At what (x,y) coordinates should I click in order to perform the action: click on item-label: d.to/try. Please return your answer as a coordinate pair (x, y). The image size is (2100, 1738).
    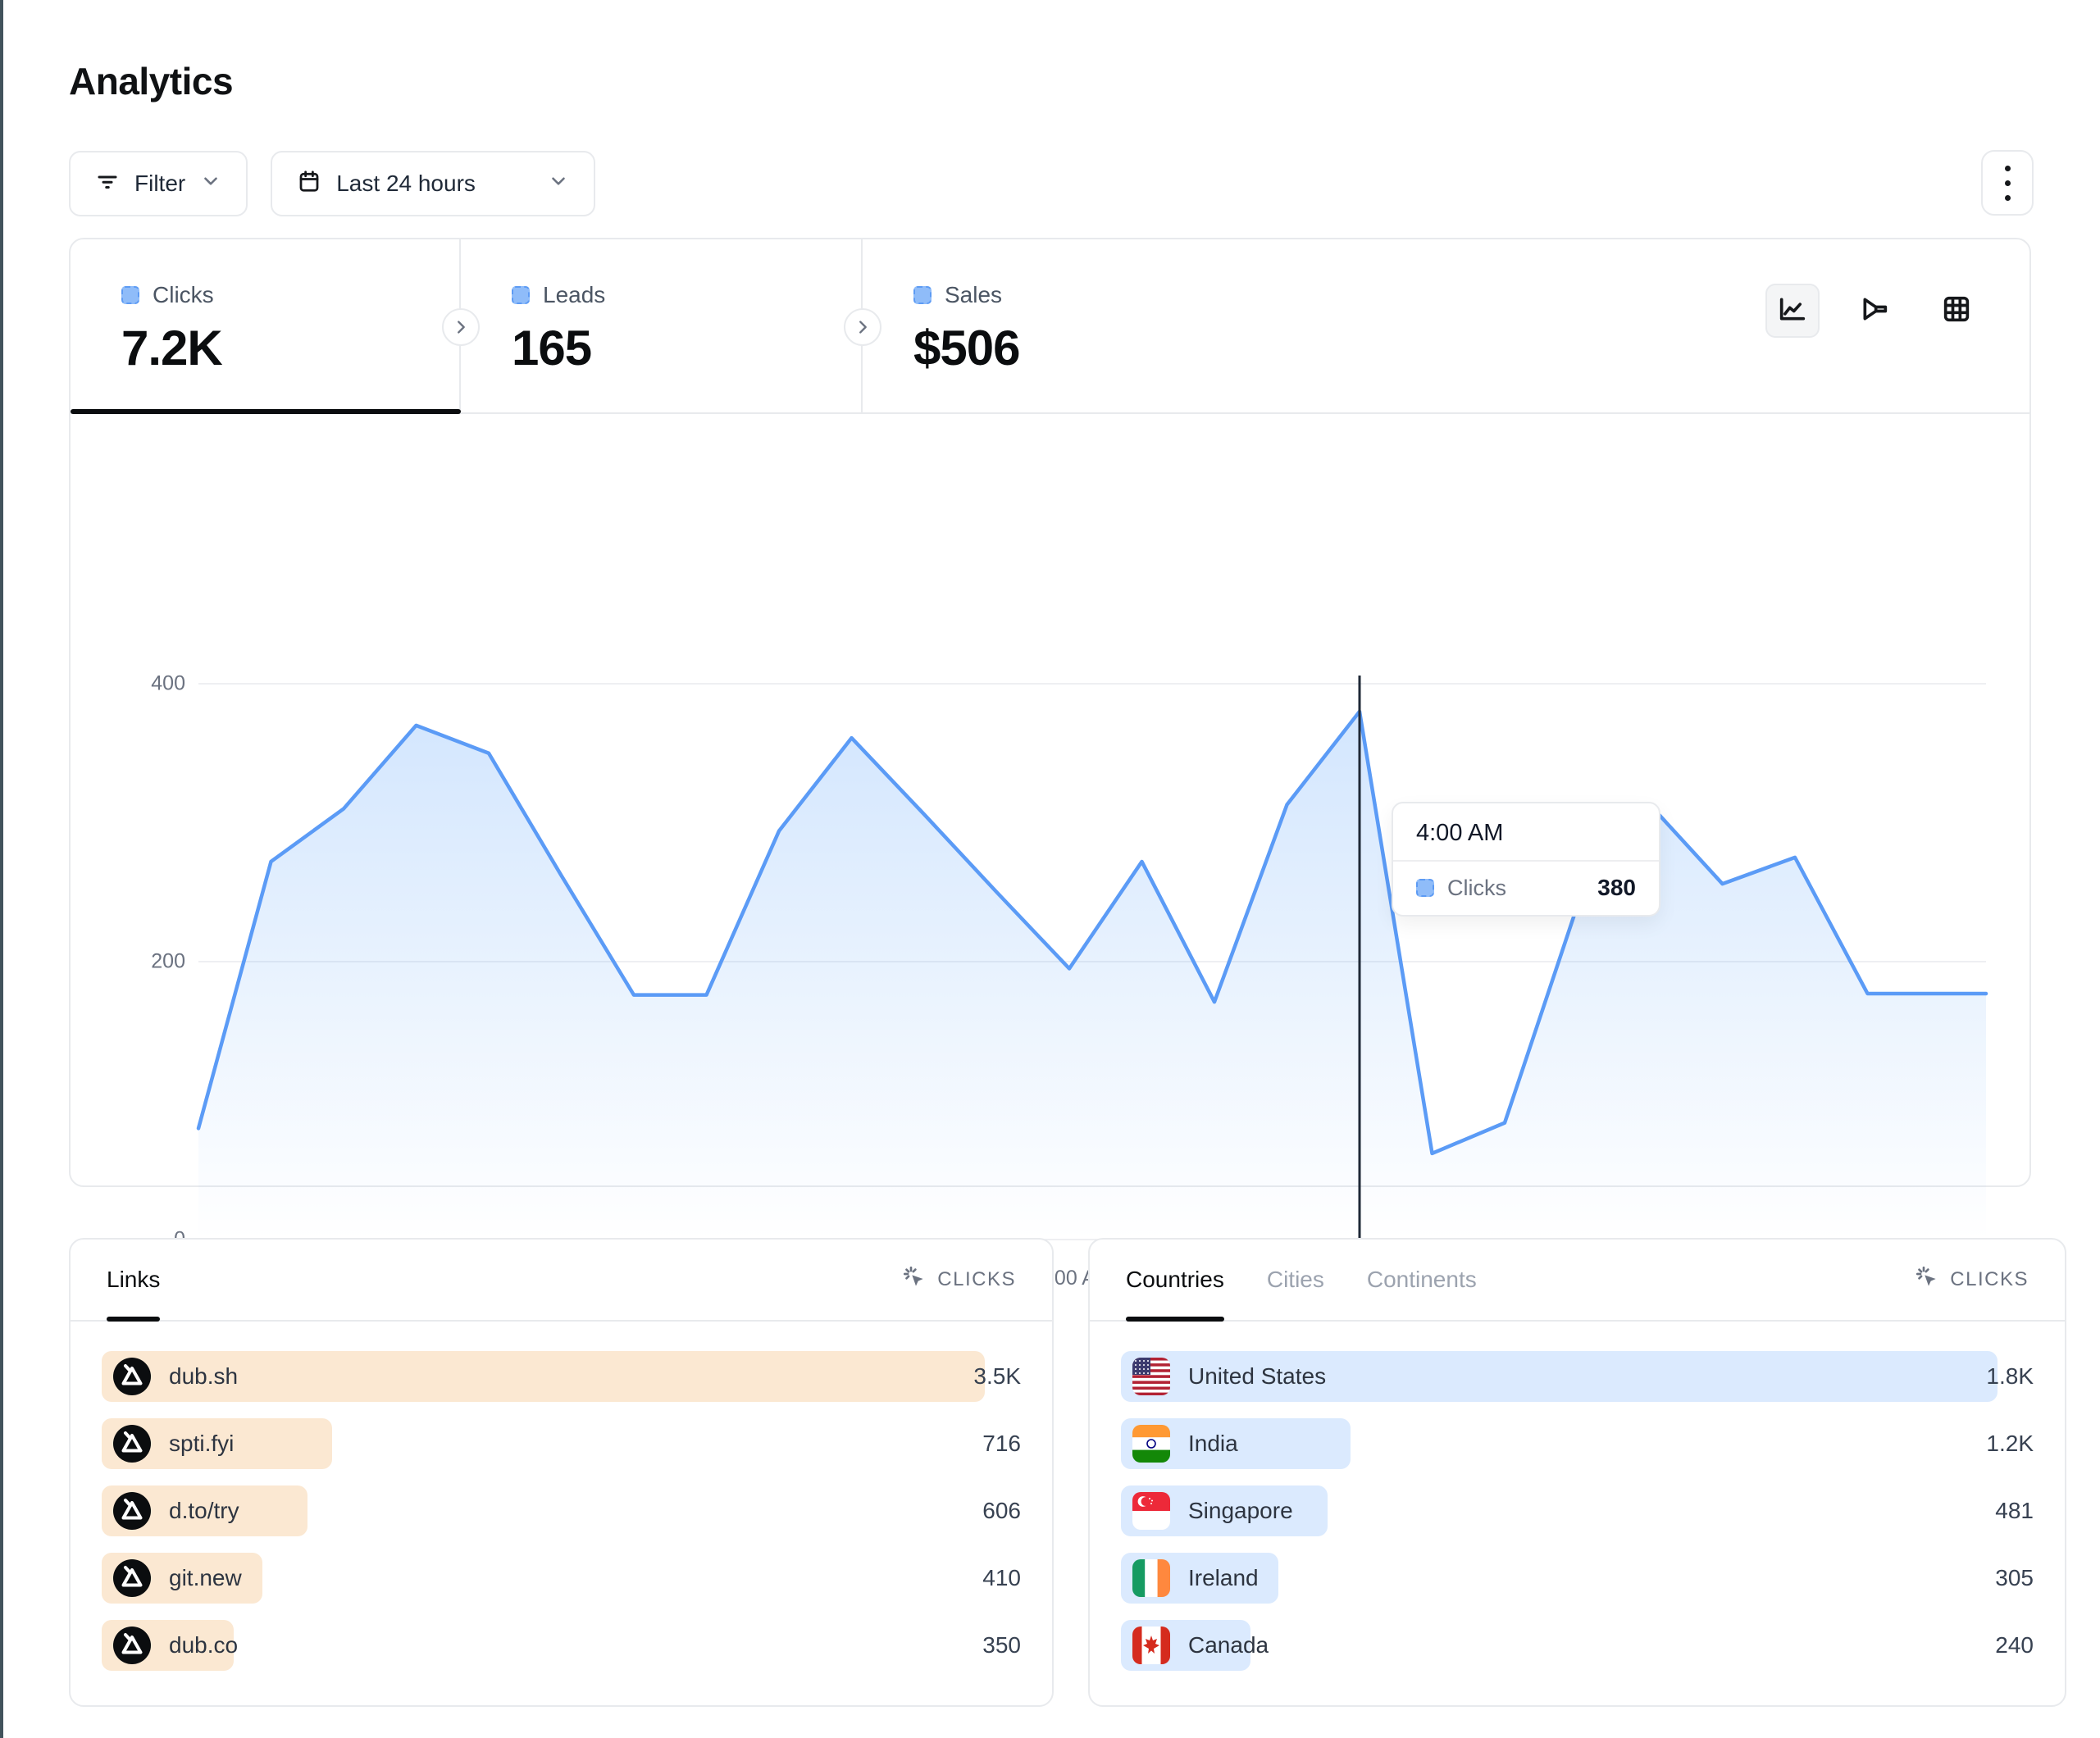
    Looking at the image, I should click on (204, 1510).